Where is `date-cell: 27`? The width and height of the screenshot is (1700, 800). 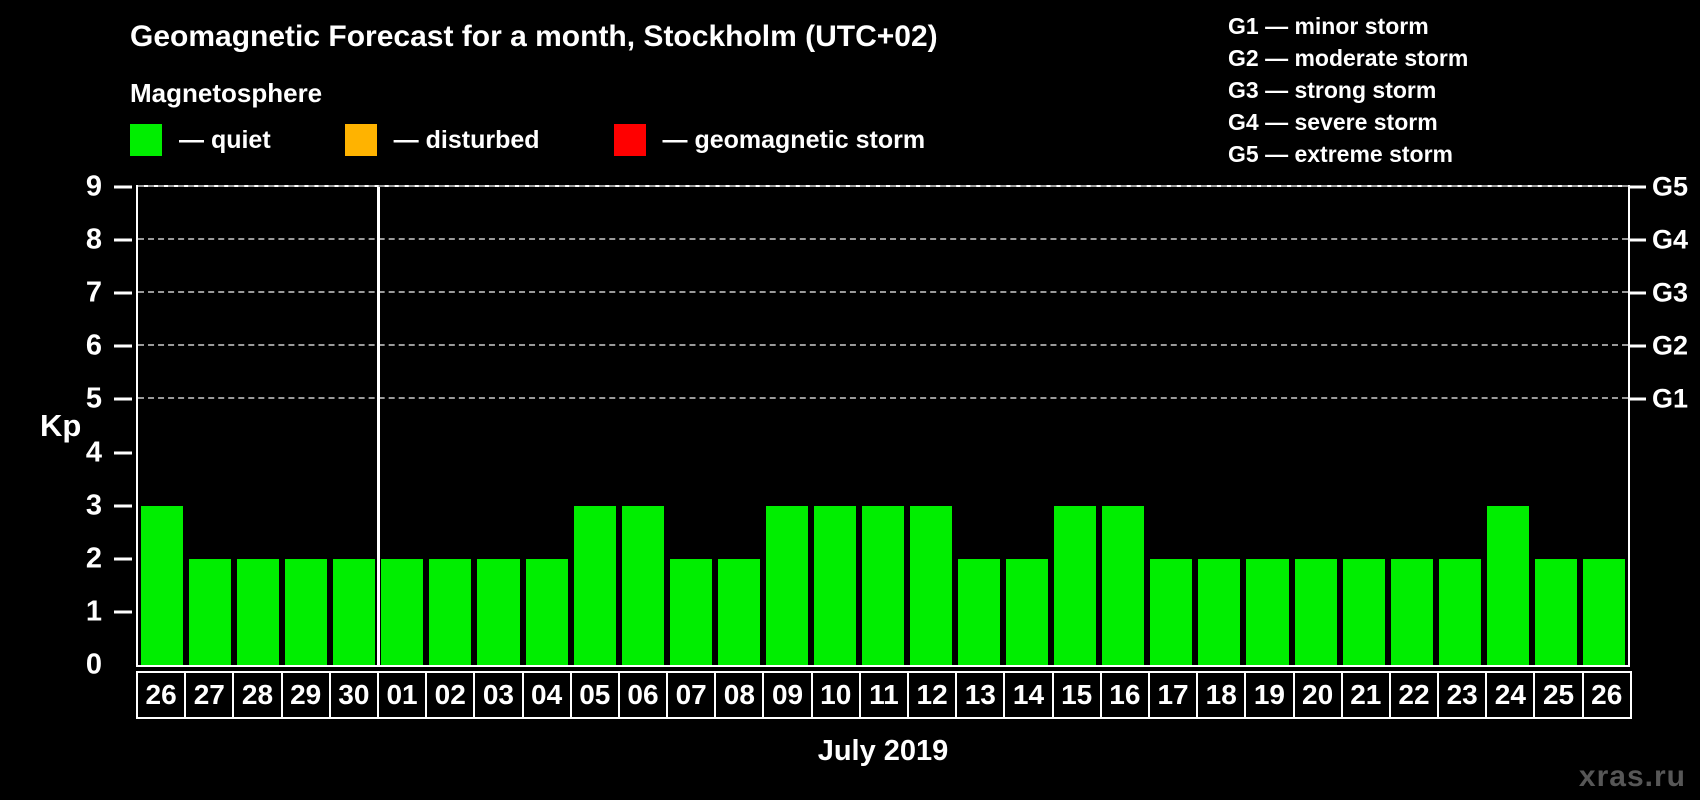 date-cell: 27 is located at coordinates (209, 695).